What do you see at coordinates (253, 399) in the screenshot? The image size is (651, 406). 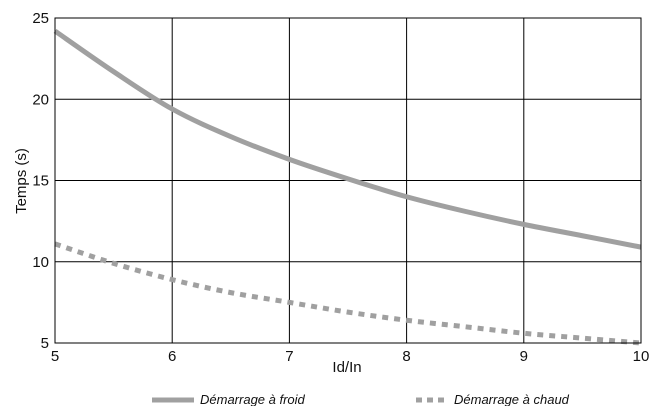 I see `legend-label: Démarrage à froid` at bounding box center [253, 399].